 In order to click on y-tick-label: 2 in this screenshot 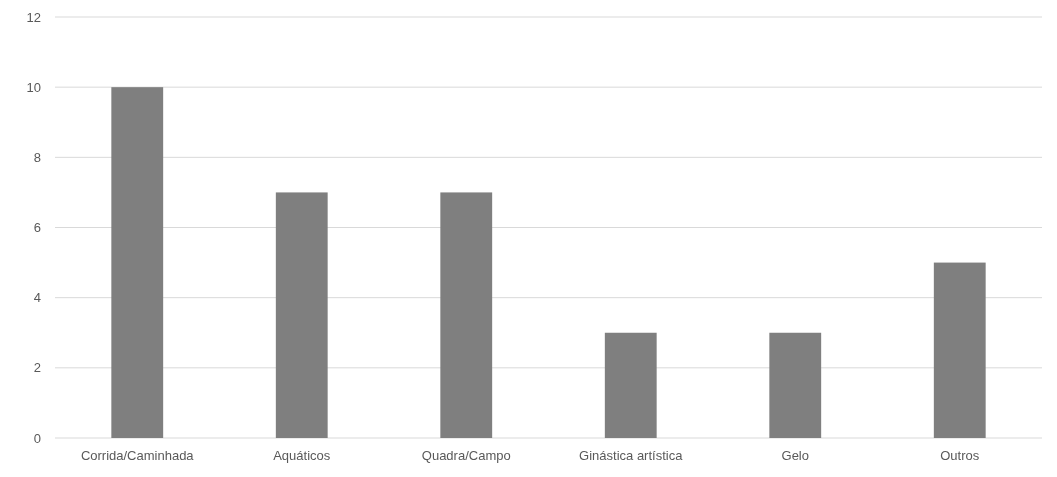, I will do `click(37, 368)`.